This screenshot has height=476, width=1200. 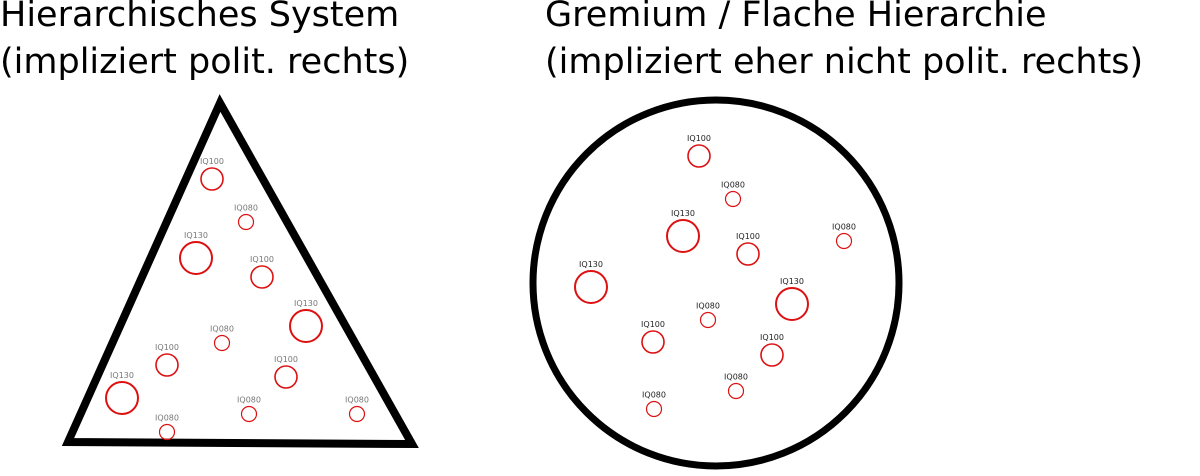 I want to click on right-member-5: IQ130, so click(x=591, y=282).